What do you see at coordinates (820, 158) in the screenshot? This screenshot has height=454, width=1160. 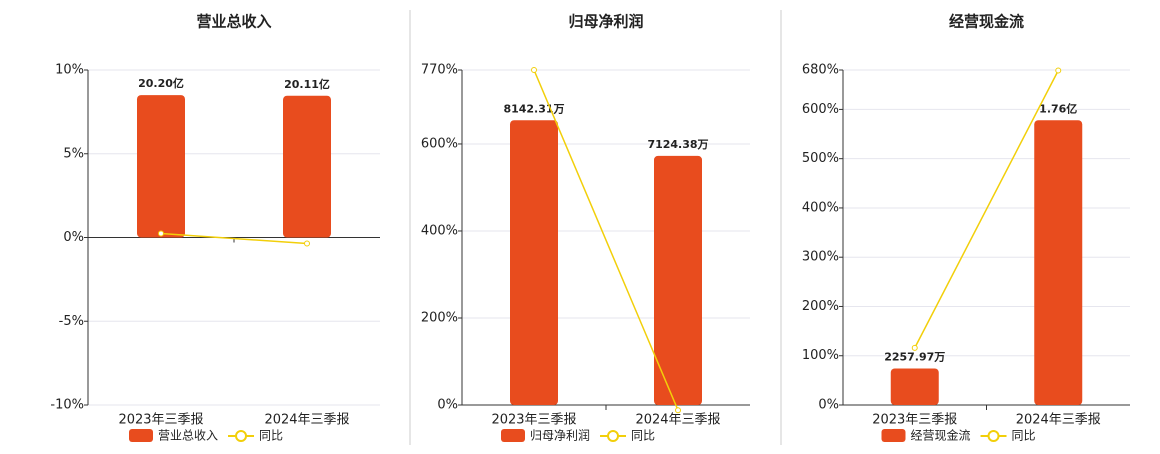 I see `y-tick-label: 500%` at bounding box center [820, 158].